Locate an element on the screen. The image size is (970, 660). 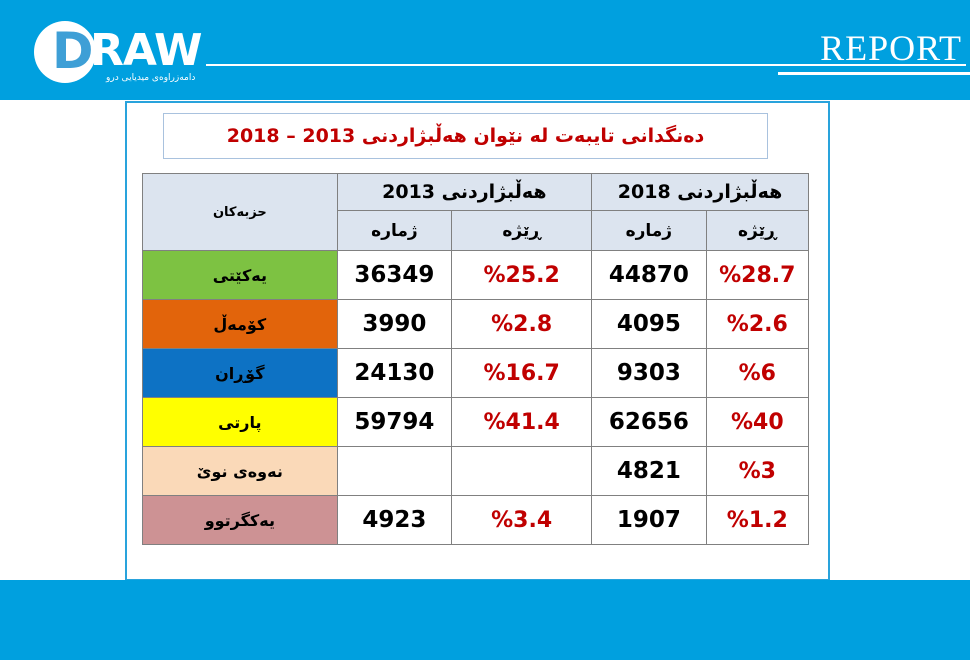
cell-party-name: کۆمەڵ is located at coordinates (240, 324).